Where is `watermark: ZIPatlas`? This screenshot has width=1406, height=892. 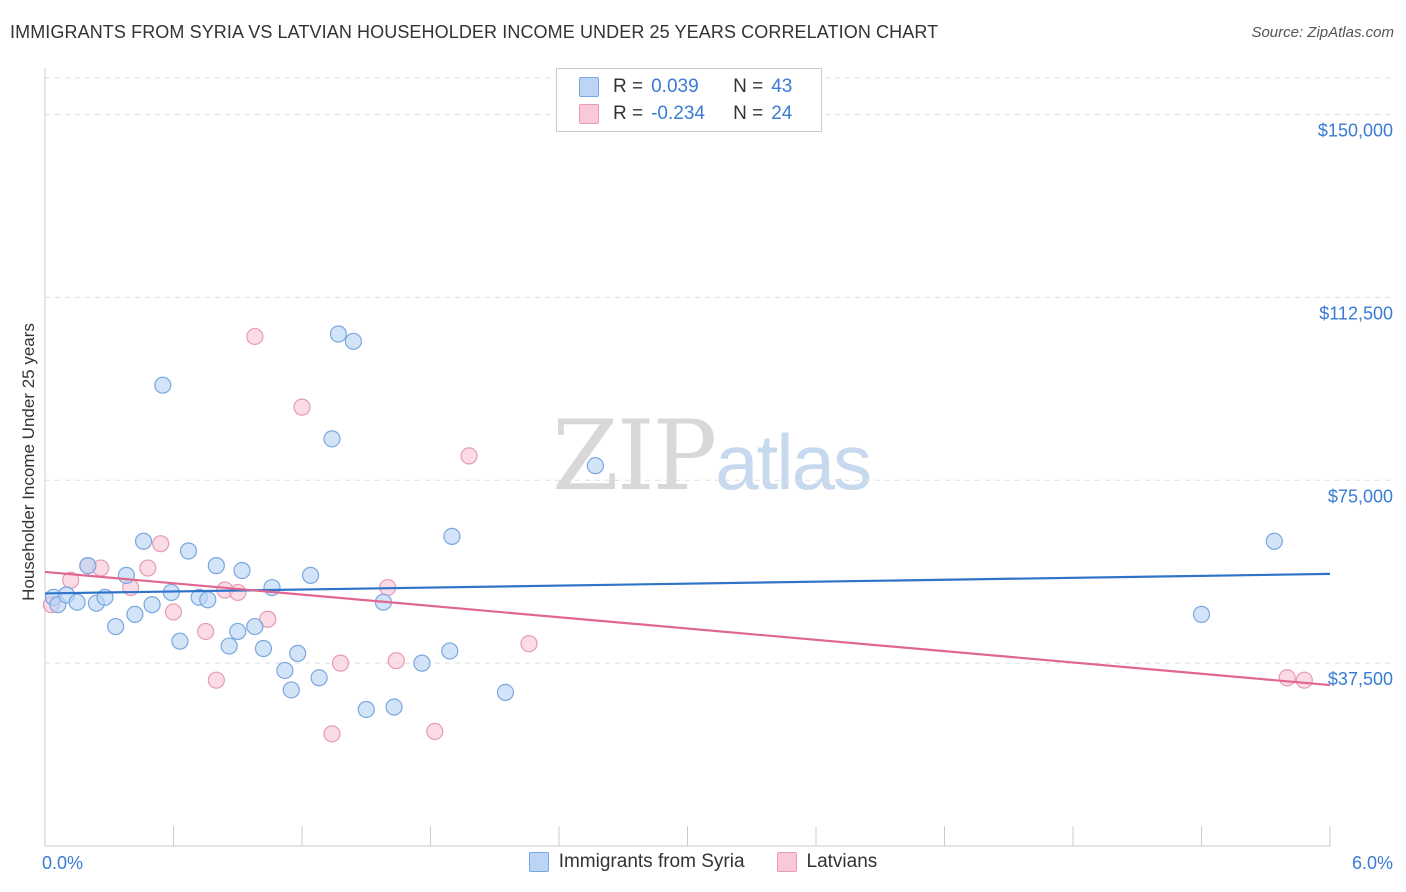
watermark: ZIPatlas is located at coordinates (712, 456).